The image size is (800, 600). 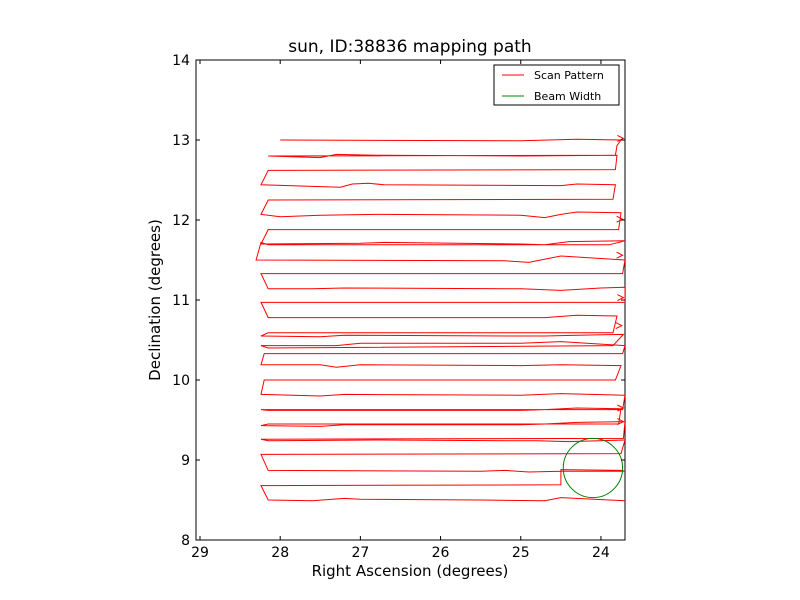 What do you see at coordinates (601, 553) in the screenshot?
I see `x-tick-label: 24` at bounding box center [601, 553].